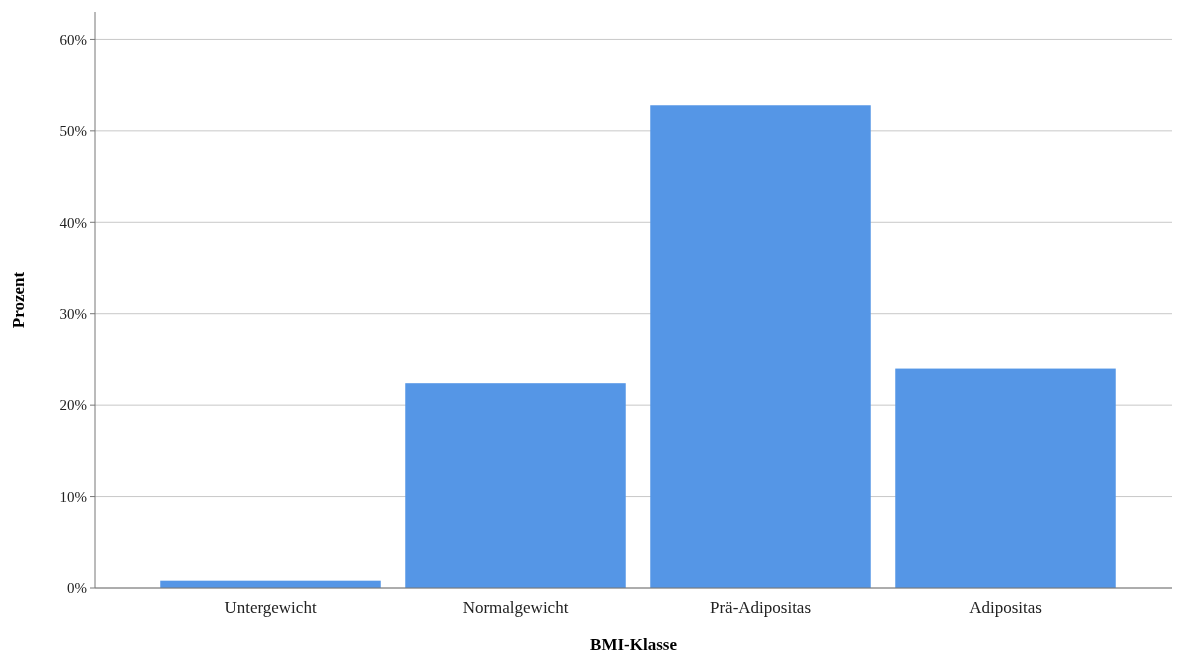 This screenshot has height=665, width=1181. What do you see at coordinates (270, 607) in the screenshot?
I see `x-tick-label: Untergewicht` at bounding box center [270, 607].